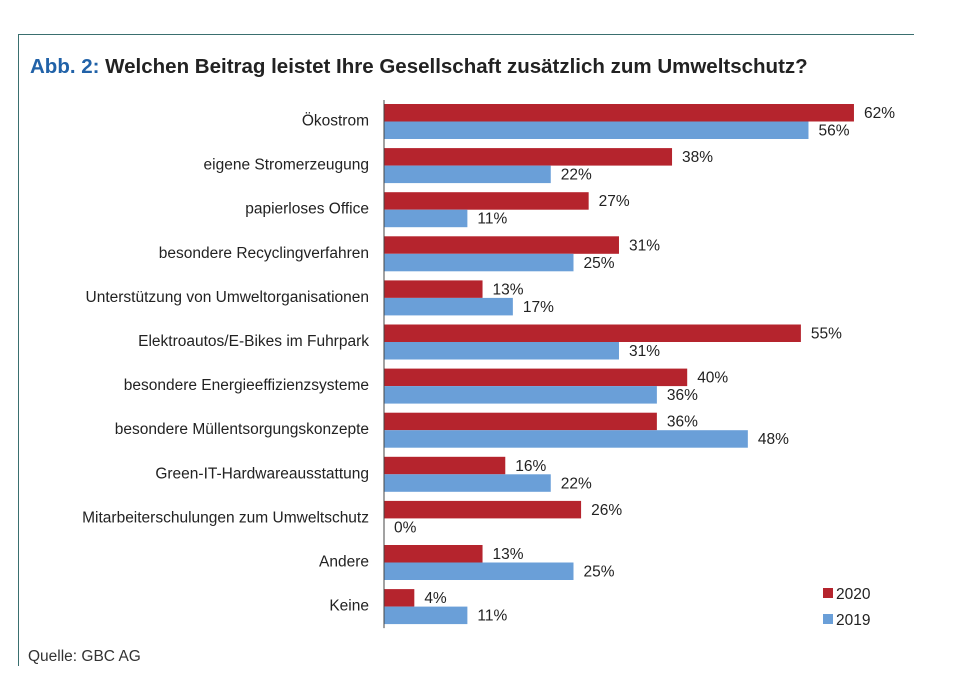 The width and height of the screenshot is (975, 689). I want to click on data-label: 4%, so click(435, 598).